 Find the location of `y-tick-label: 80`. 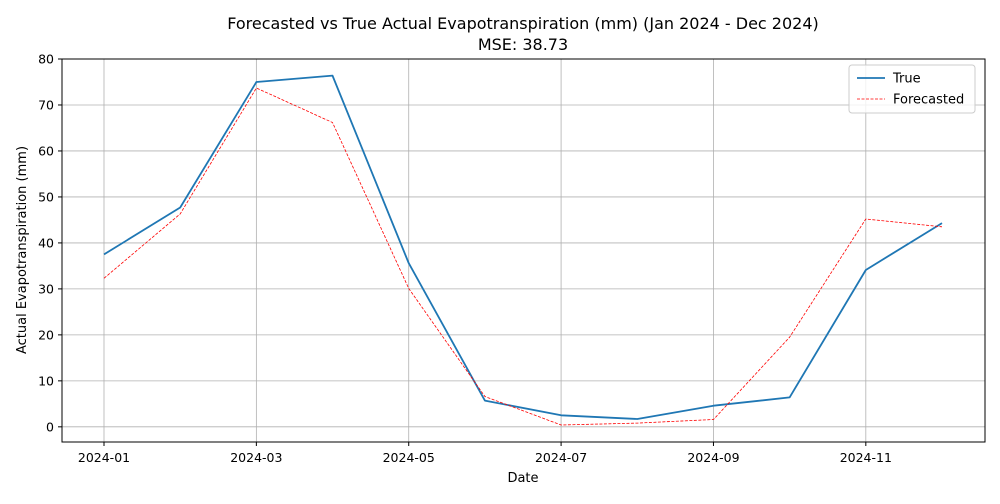

y-tick-label: 80 is located at coordinates (46, 59).